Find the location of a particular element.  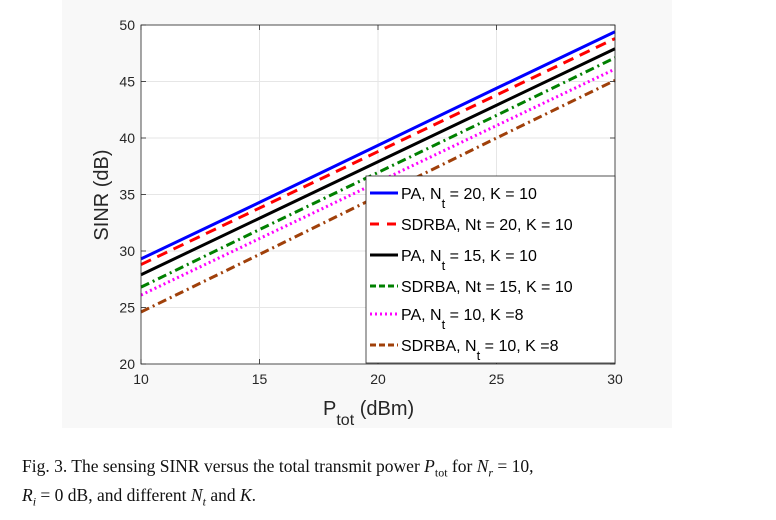

x-axis-label-sub: tot is located at coordinates (345, 420).